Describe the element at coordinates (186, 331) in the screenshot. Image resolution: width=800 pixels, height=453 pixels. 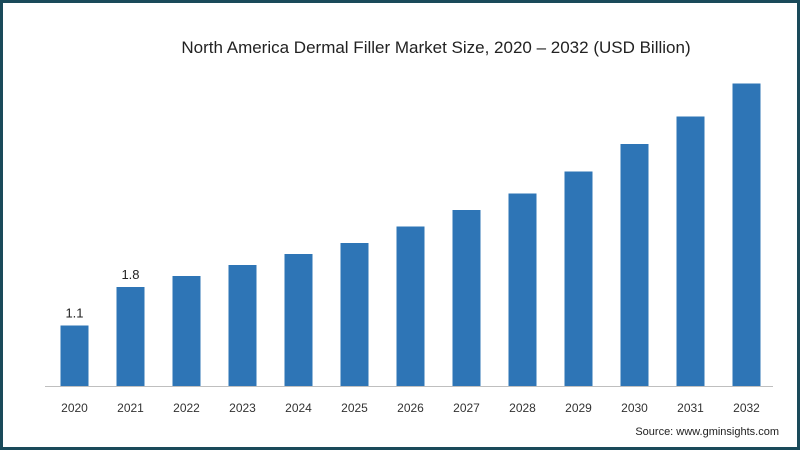
I see `bar-2022` at that location.